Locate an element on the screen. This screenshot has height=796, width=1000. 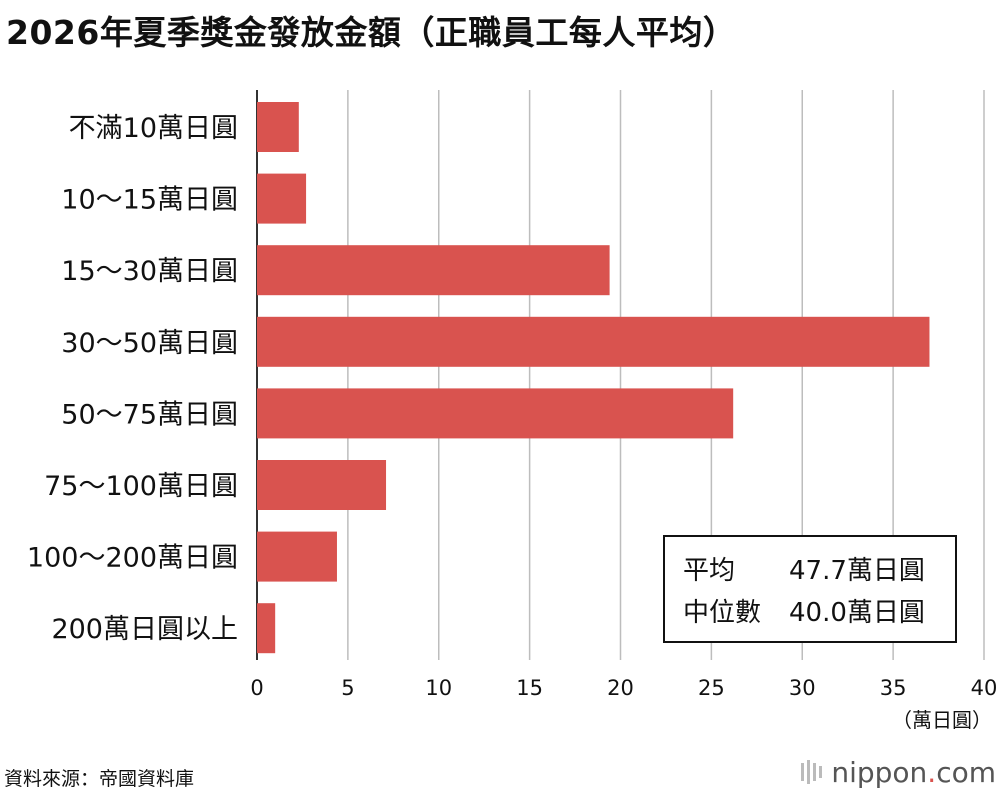
category-label: 10〜15萬日圓 is located at coordinates (149, 200).